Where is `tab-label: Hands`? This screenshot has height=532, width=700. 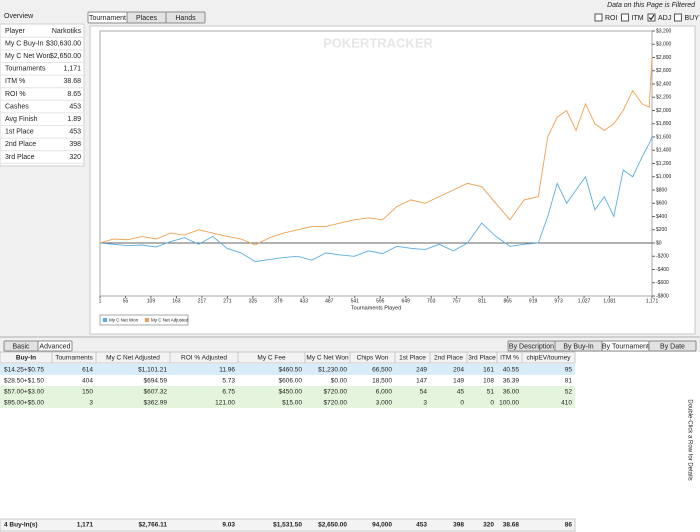 tab-label: Hands is located at coordinates (185, 18).